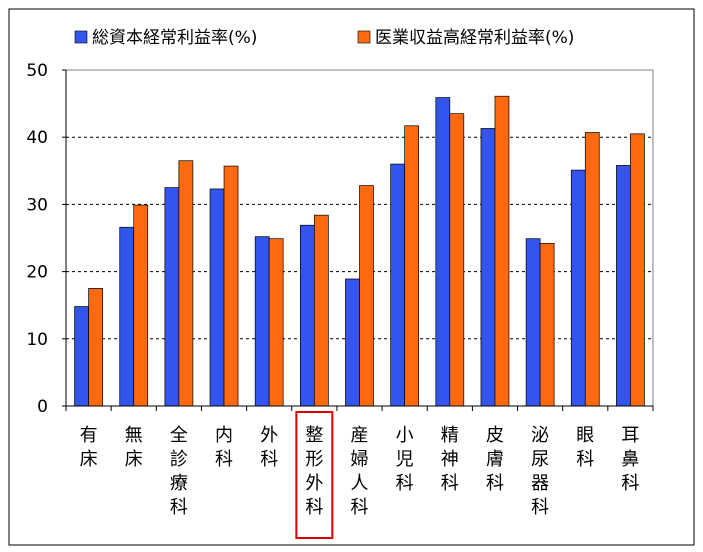 This screenshot has width=703, height=552. What do you see at coordinates (450, 435) in the screenshot?
I see `x-category-char: 精` at bounding box center [450, 435].